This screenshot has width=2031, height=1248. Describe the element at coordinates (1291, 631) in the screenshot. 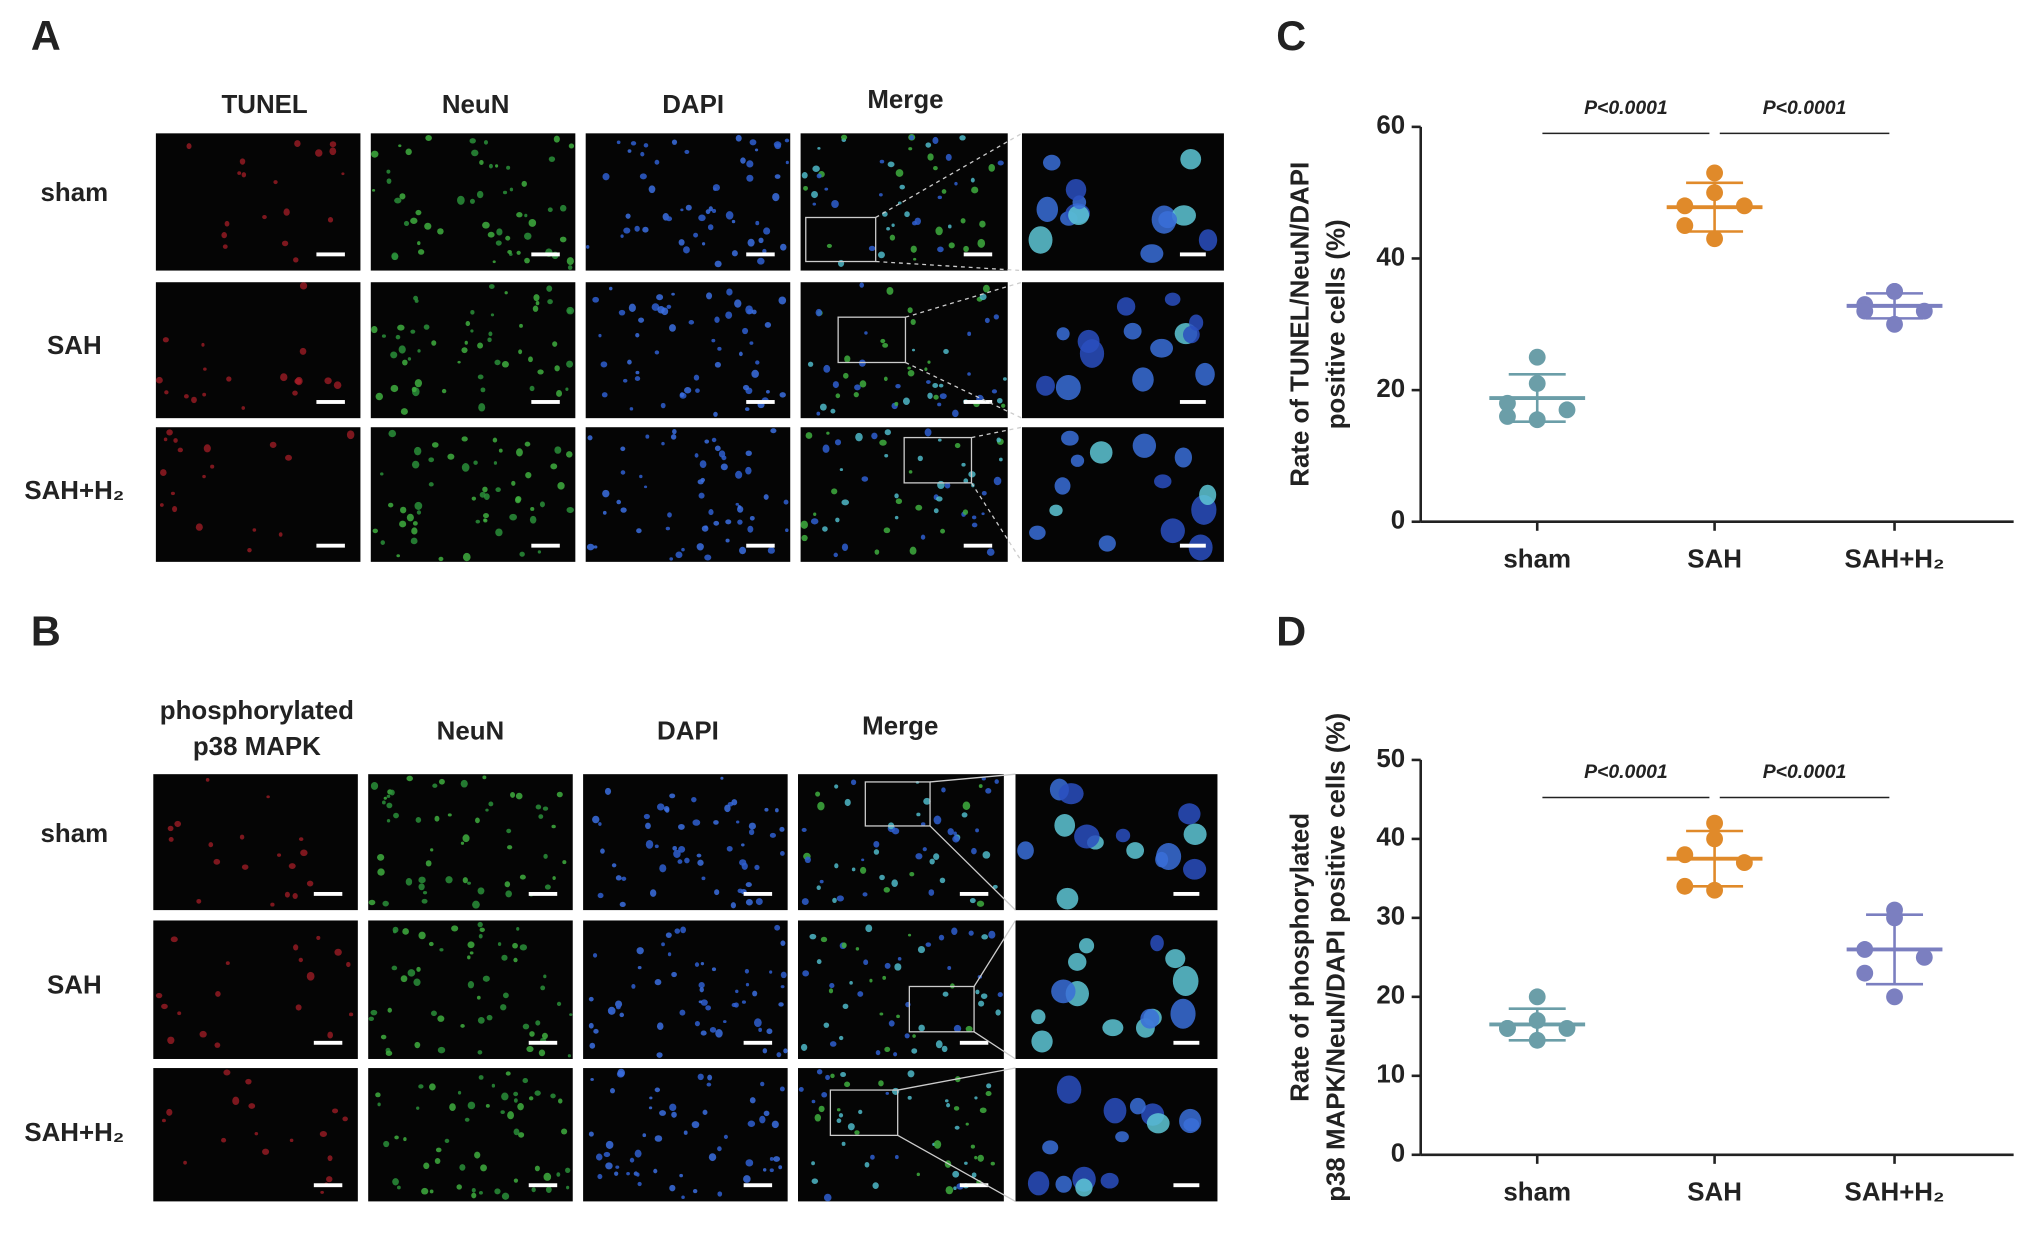

I see `panel-label: D` at that location.